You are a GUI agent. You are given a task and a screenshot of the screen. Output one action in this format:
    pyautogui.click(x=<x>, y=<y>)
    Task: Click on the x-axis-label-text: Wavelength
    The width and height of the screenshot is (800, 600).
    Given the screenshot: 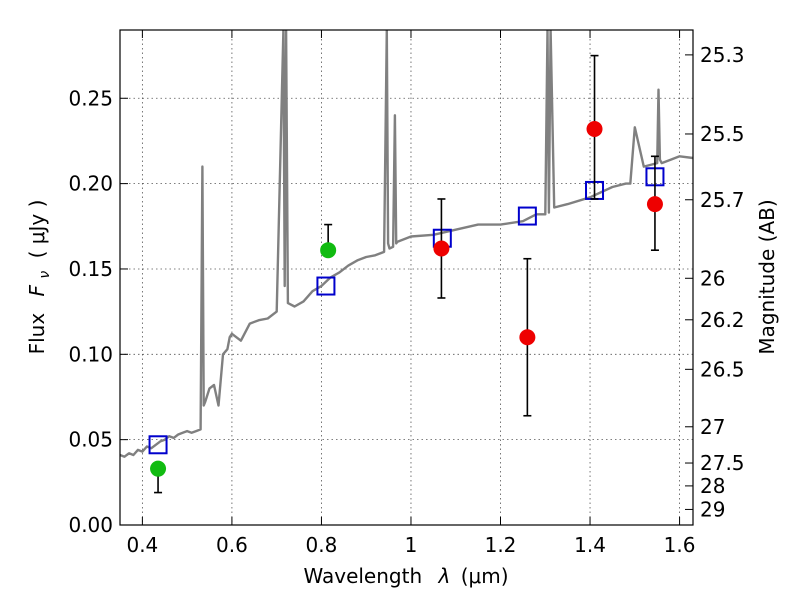 What is the action you would take?
    pyautogui.click(x=362, y=576)
    